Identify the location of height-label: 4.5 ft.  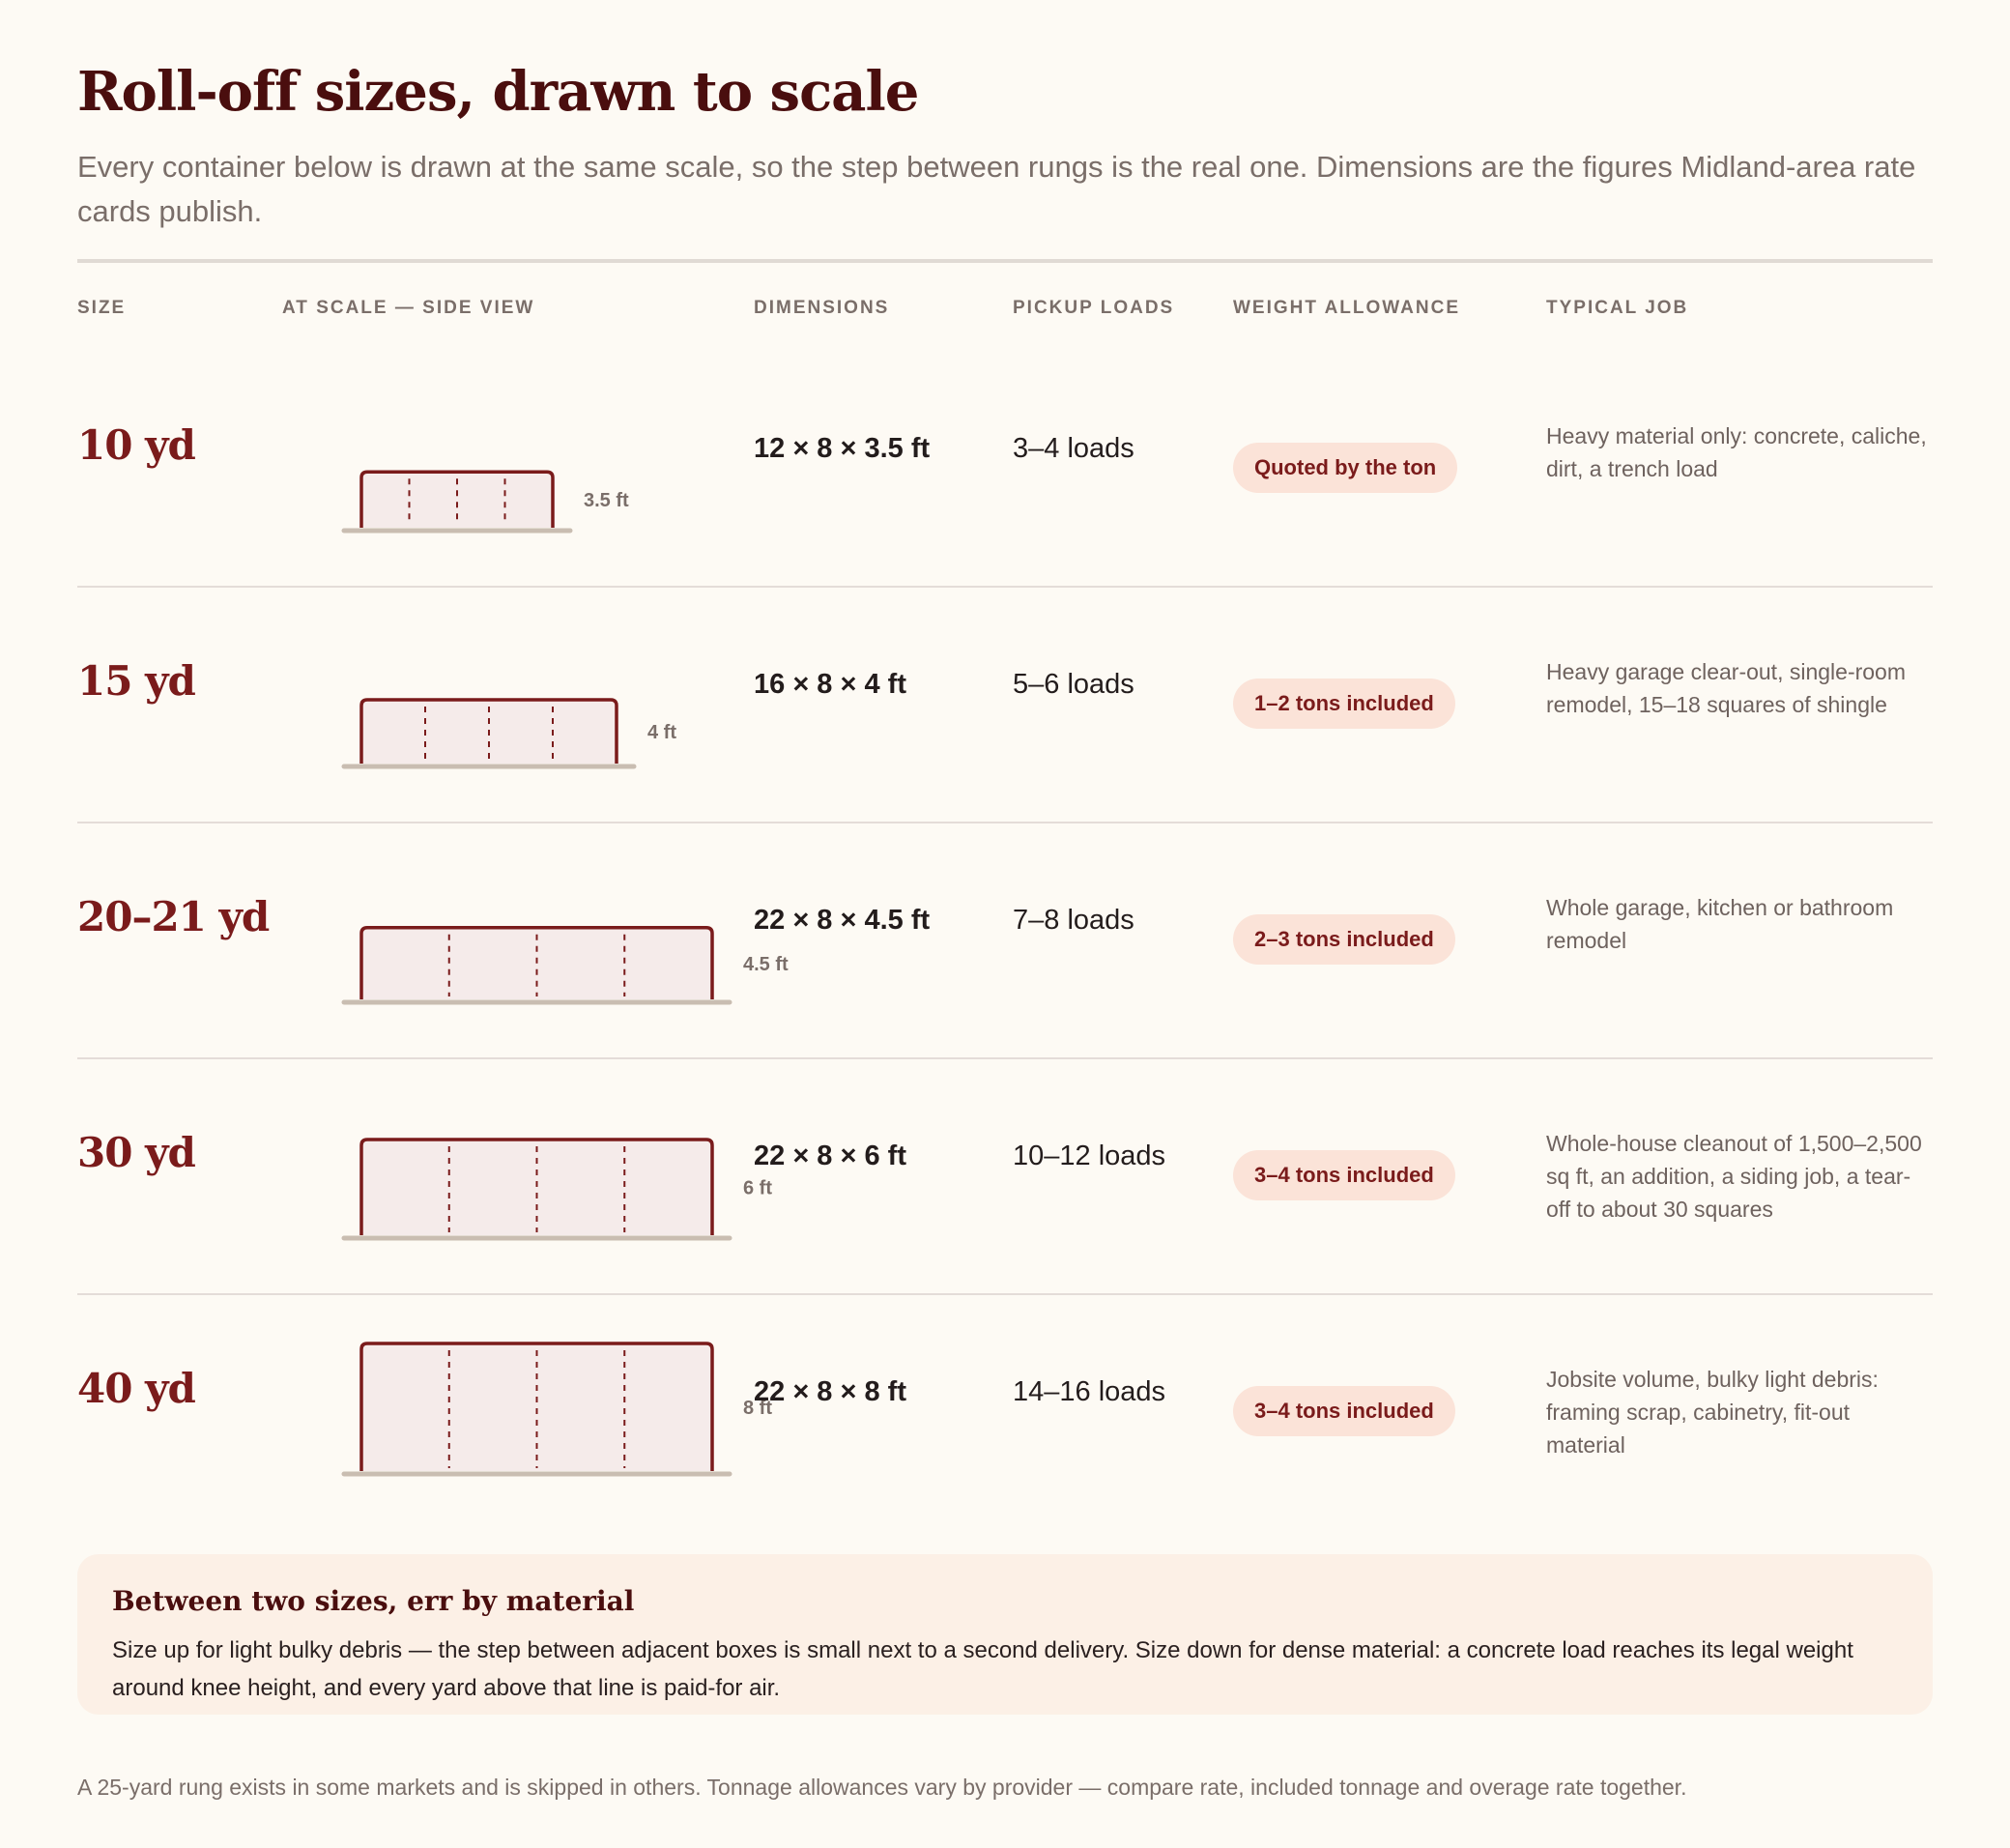
(766, 964).